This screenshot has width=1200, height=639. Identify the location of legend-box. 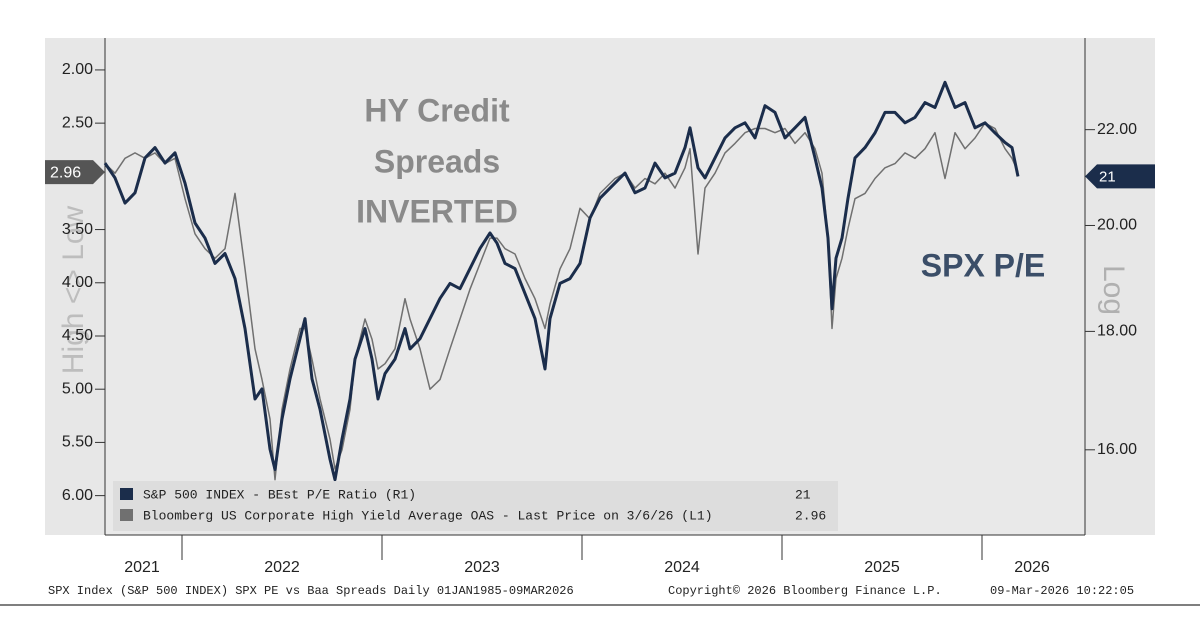
(475, 506).